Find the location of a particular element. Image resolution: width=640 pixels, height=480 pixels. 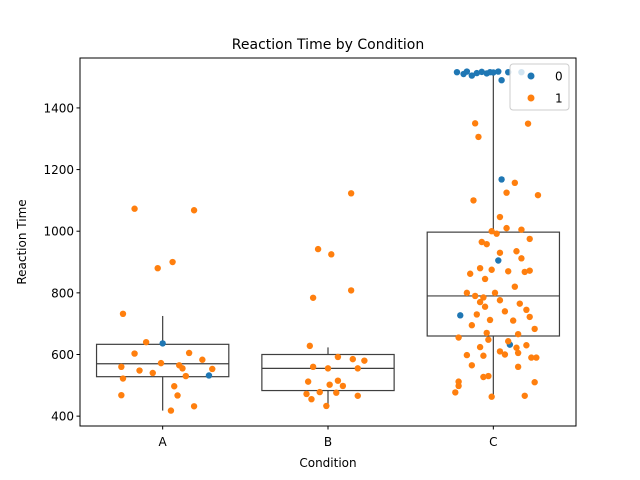

y-tick-label: 1400 is located at coordinates (58, 108).